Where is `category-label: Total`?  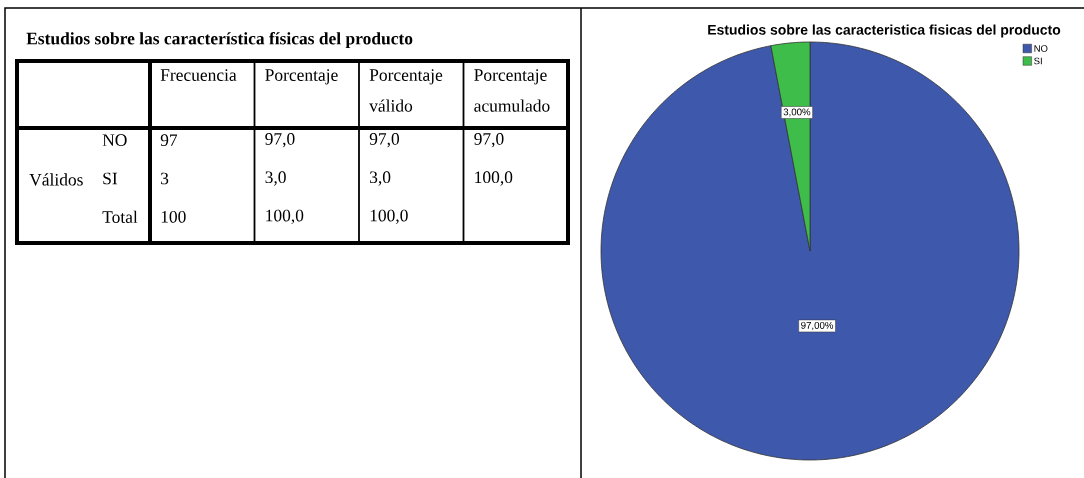 category-label: Total is located at coordinates (120, 216).